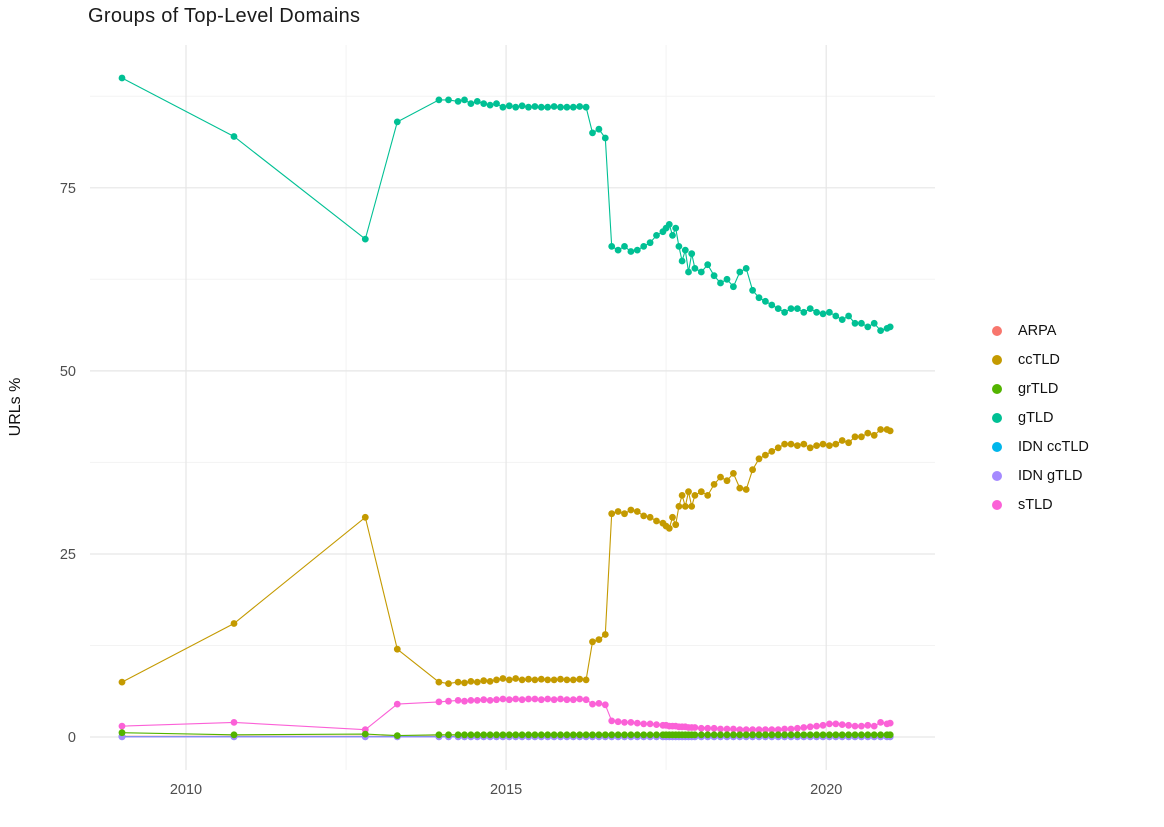  Describe the element at coordinates (506, 790) in the screenshot. I see `x-tick-label: 2015` at that location.